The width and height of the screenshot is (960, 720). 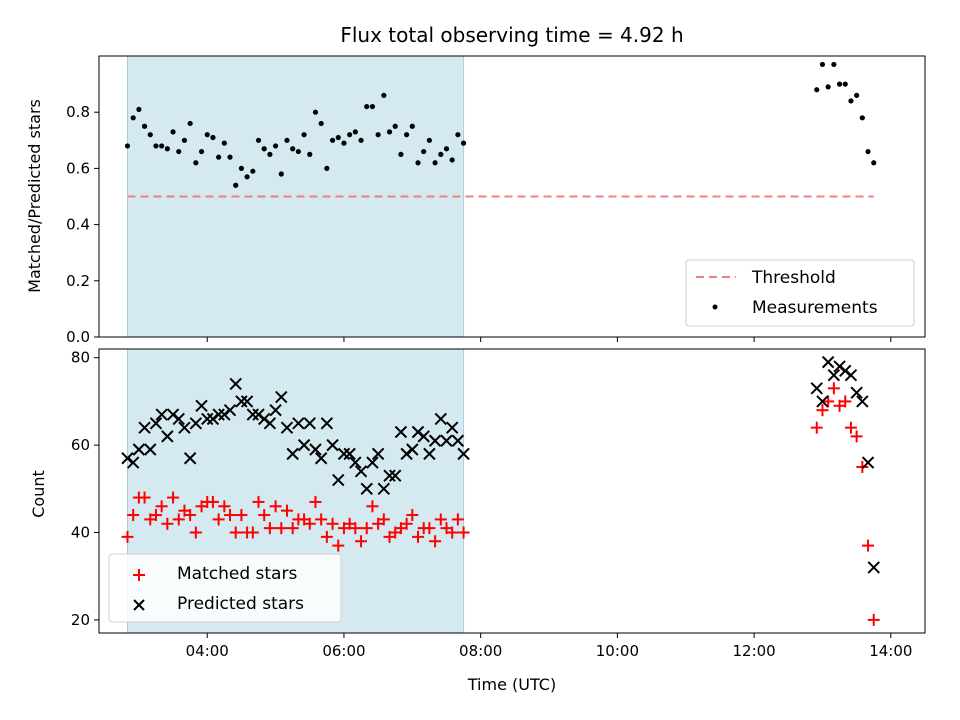 I want to click on matched-legend-label: Matched stars, so click(x=237, y=574).